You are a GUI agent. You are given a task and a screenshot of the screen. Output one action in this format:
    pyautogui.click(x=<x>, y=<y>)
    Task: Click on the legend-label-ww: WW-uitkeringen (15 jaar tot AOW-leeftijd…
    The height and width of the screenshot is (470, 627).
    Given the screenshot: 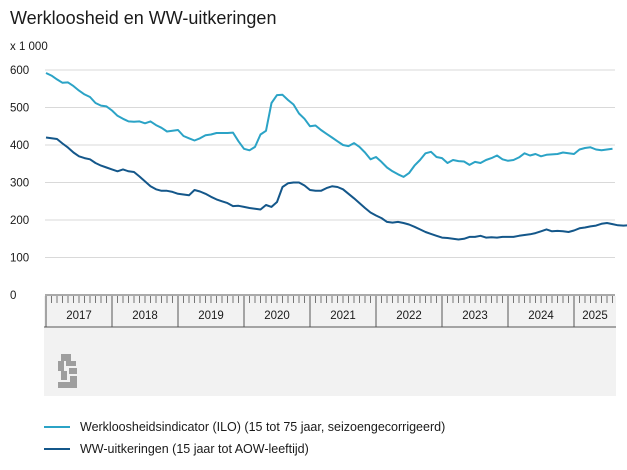 What is the action you would take?
    pyautogui.click(x=194, y=449)
    